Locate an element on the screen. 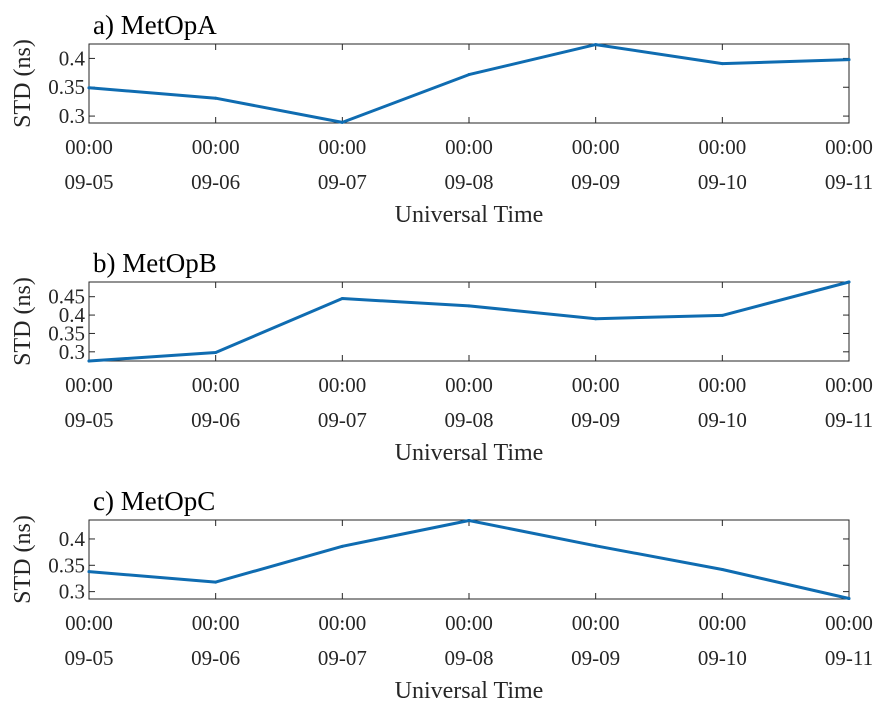  chart-title: b) MetOpB is located at coordinates (155, 263).